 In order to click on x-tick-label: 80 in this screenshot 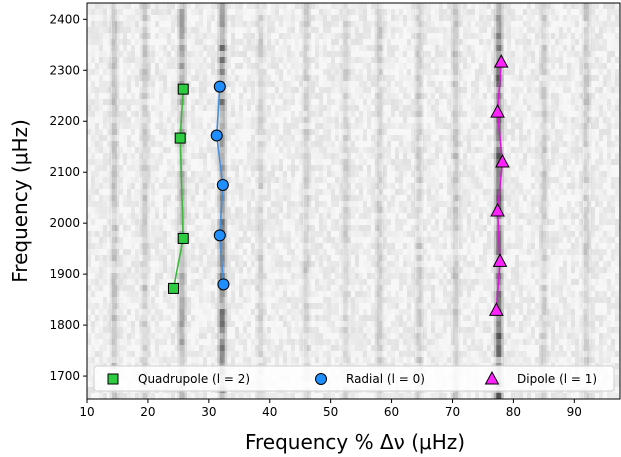, I will do `click(513, 412)`.